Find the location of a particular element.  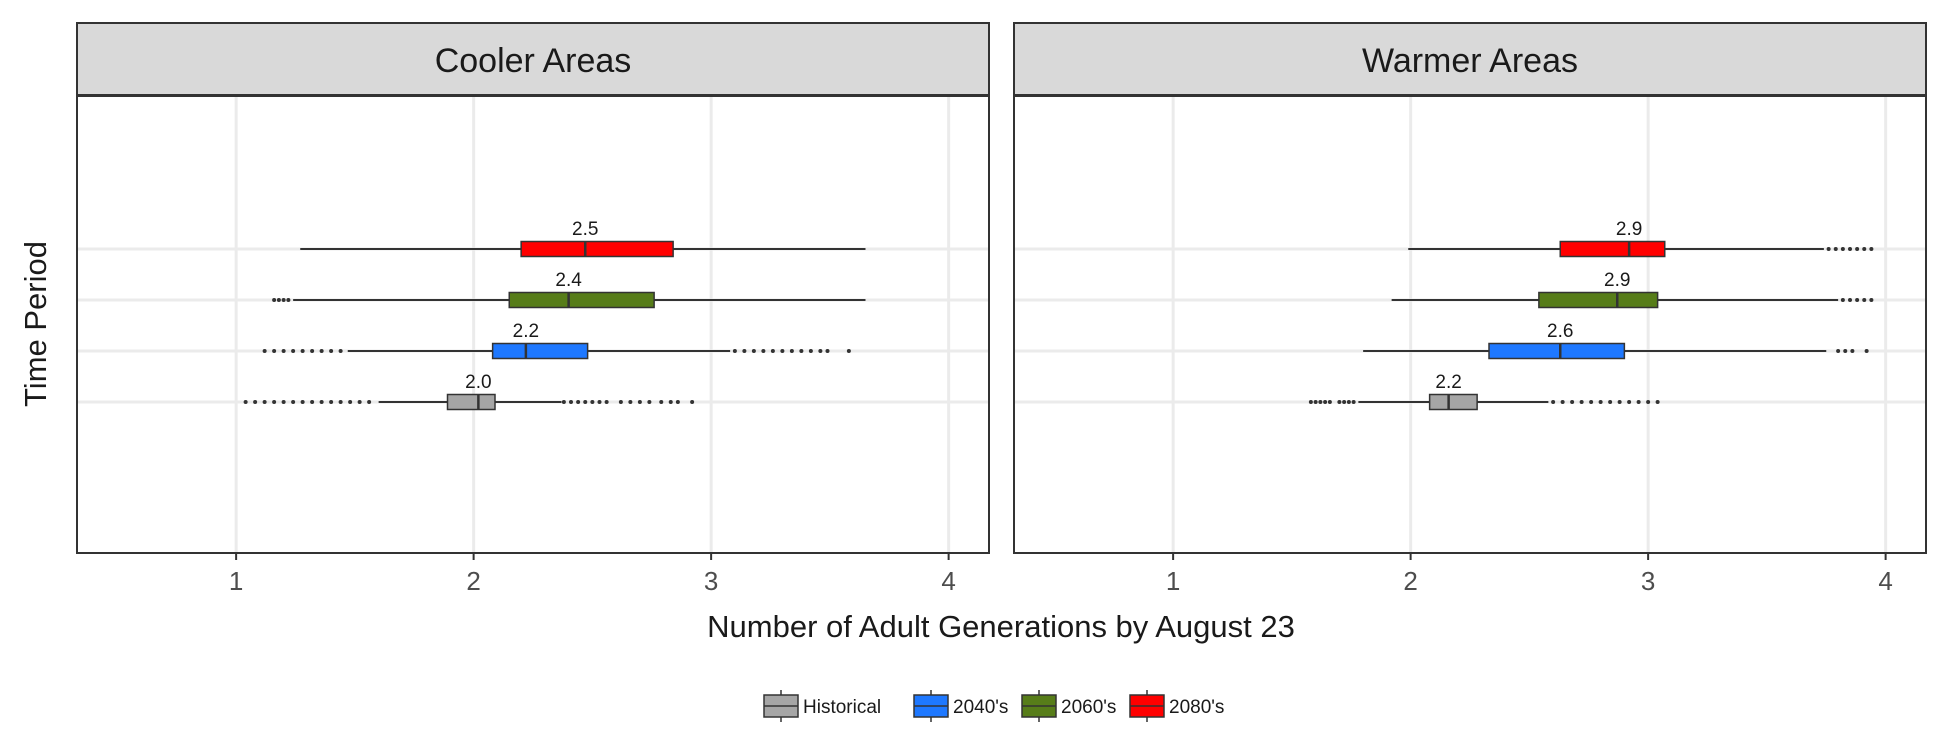

legend-item-2040-s: 2040's is located at coordinates (960, 706).